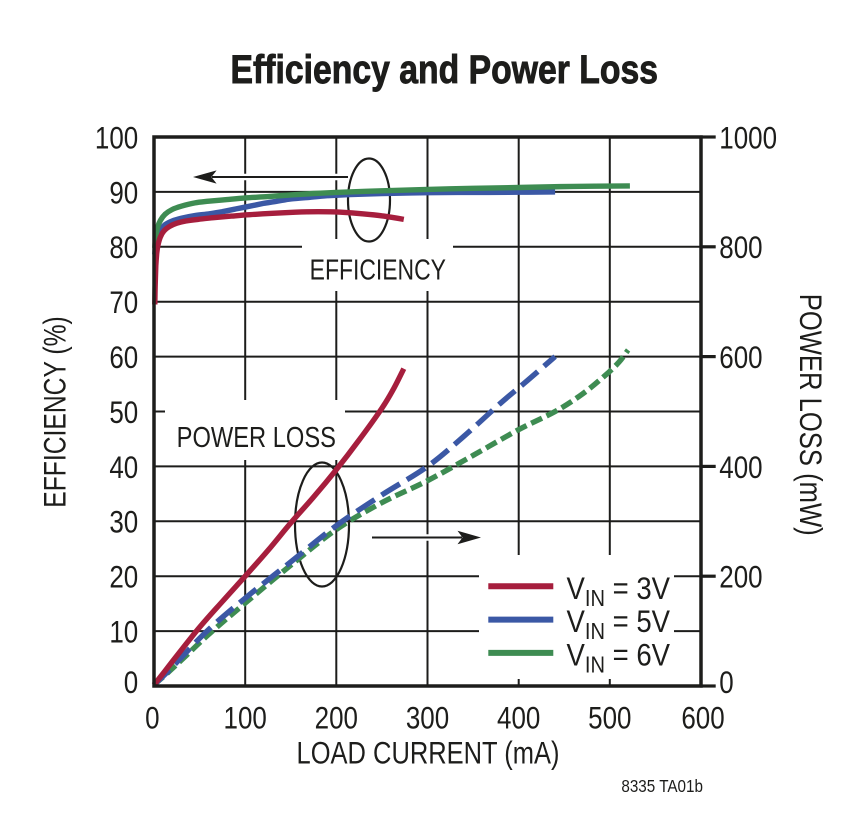 The height and width of the screenshot is (820, 865). What do you see at coordinates (662, 786) in the screenshot?
I see `svg-text: 8335 TA01b` at bounding box center [662, 786].